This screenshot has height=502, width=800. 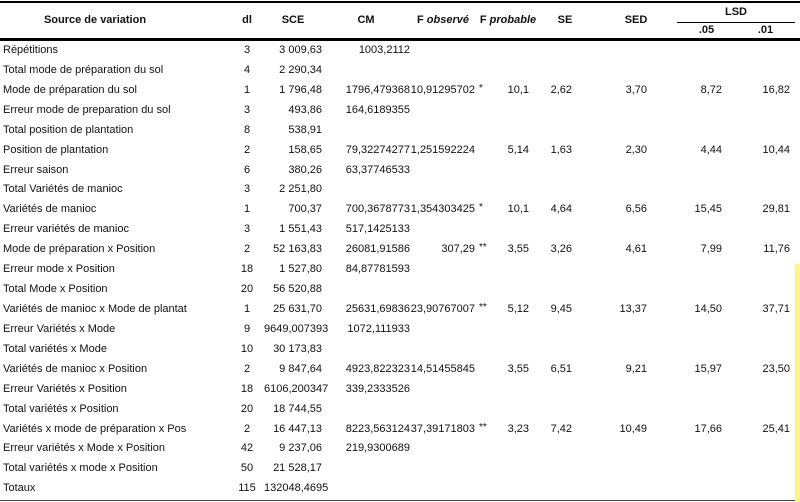 What do you see at coordinates (776, 308) in the screenshot?
I see `cell-lsd-01: 37,71` at bounding box center [776, 308].